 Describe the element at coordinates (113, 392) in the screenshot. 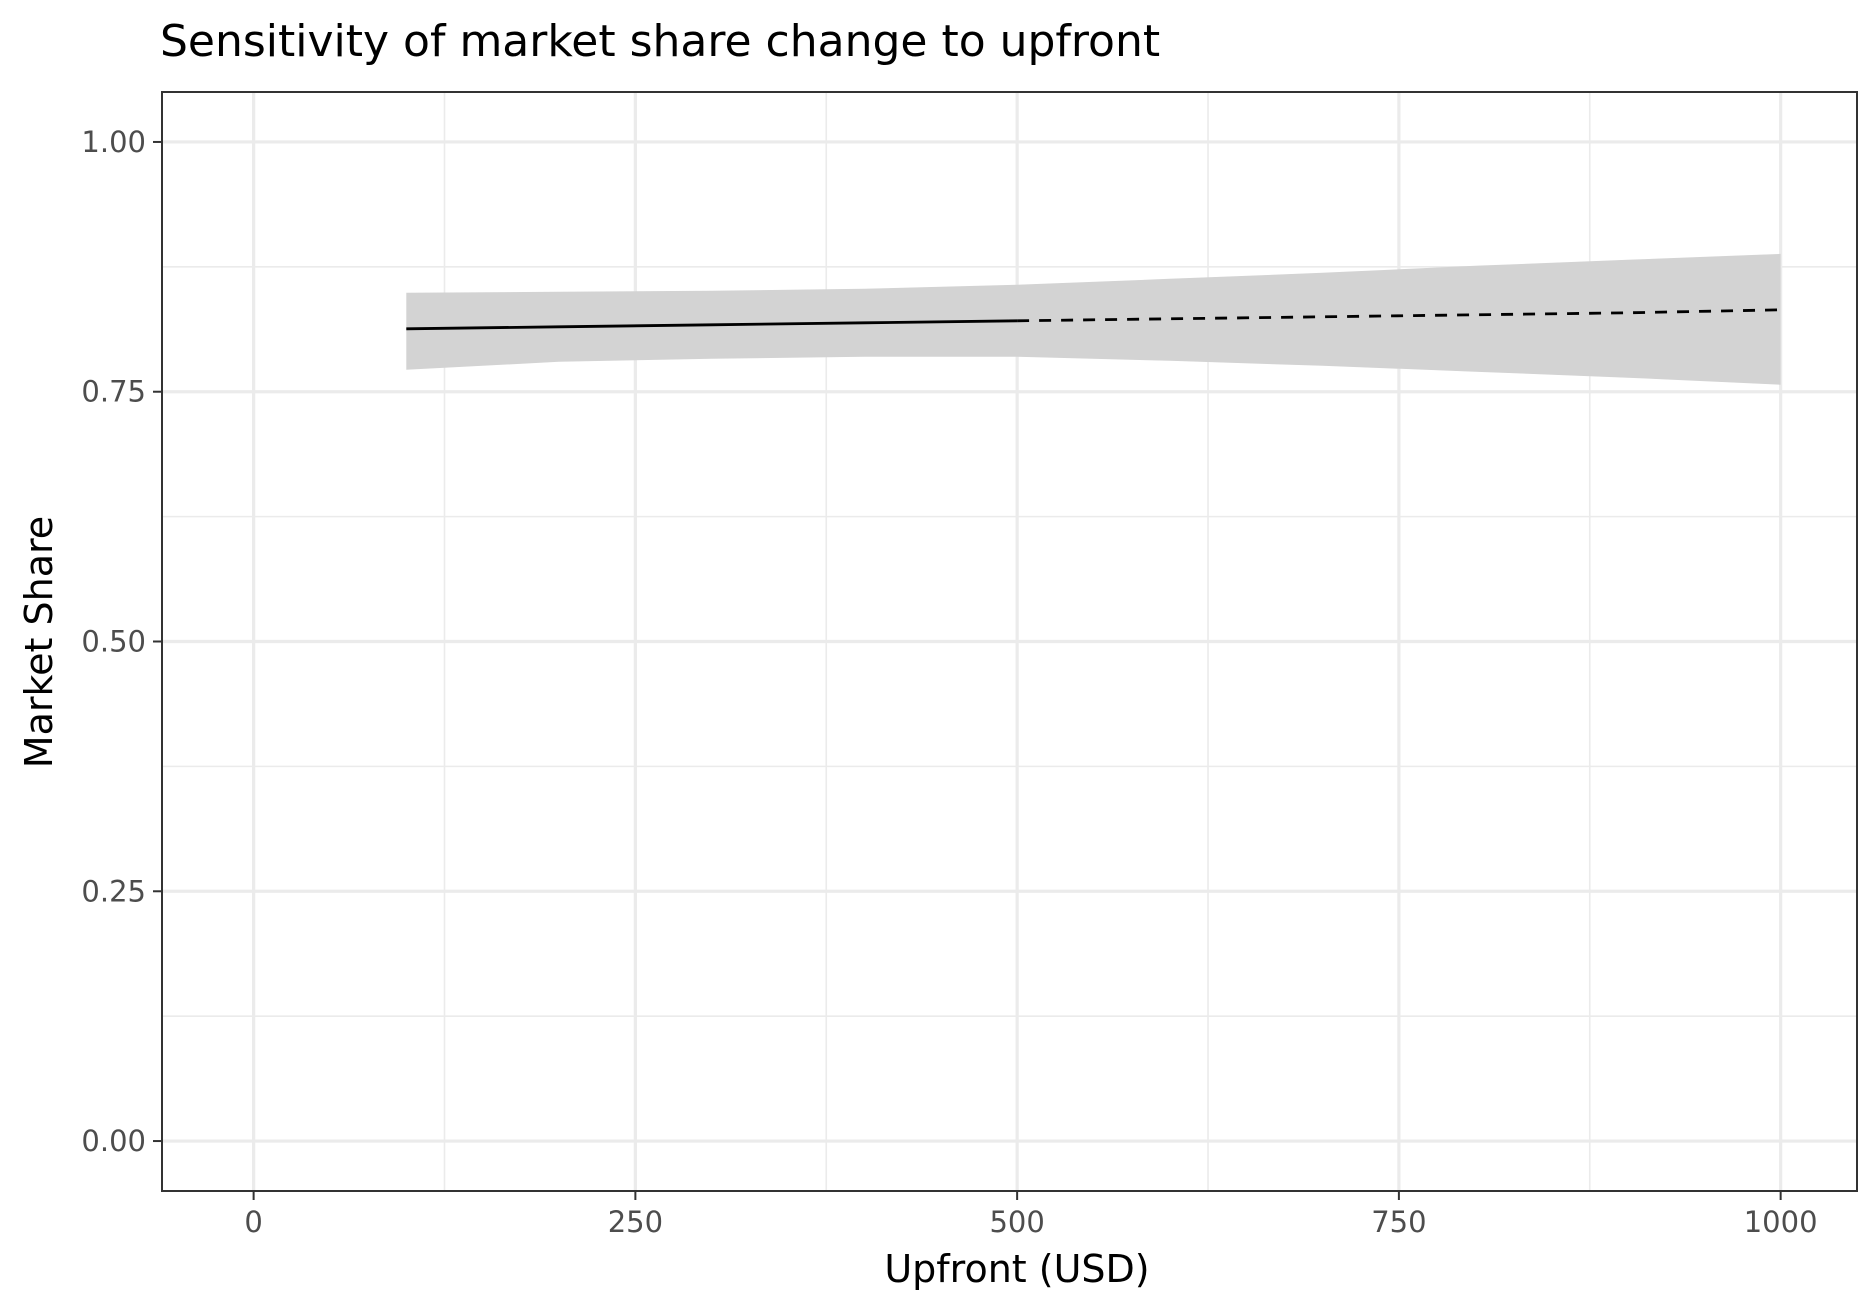

I see `y-tick-label: 0.75` at that location.